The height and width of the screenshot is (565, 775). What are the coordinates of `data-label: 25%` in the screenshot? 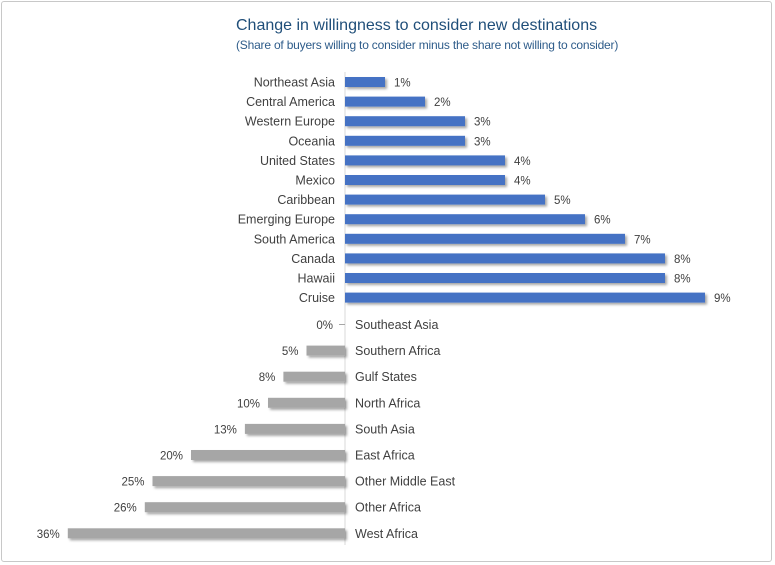 It's located at (132, 483).